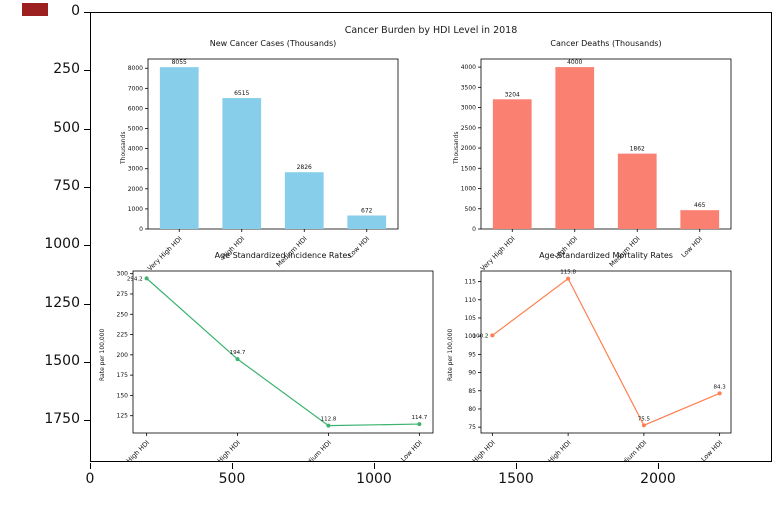  I want to click on point-label: 75.5, so click(644, 419).